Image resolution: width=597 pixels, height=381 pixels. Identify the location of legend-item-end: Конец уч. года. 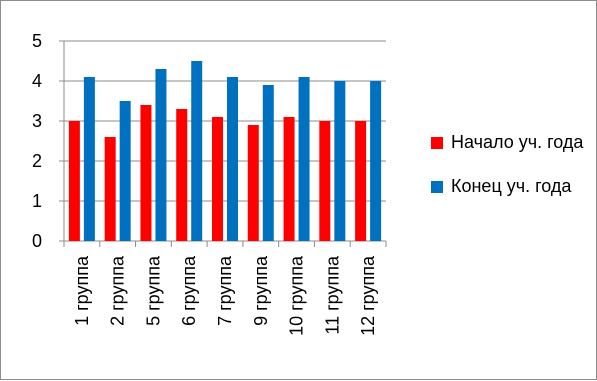
(511, 186).